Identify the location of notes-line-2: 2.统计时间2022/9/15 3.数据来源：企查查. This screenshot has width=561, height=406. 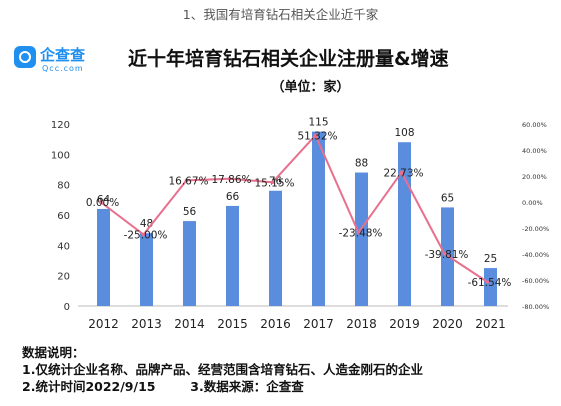
(163, 386).